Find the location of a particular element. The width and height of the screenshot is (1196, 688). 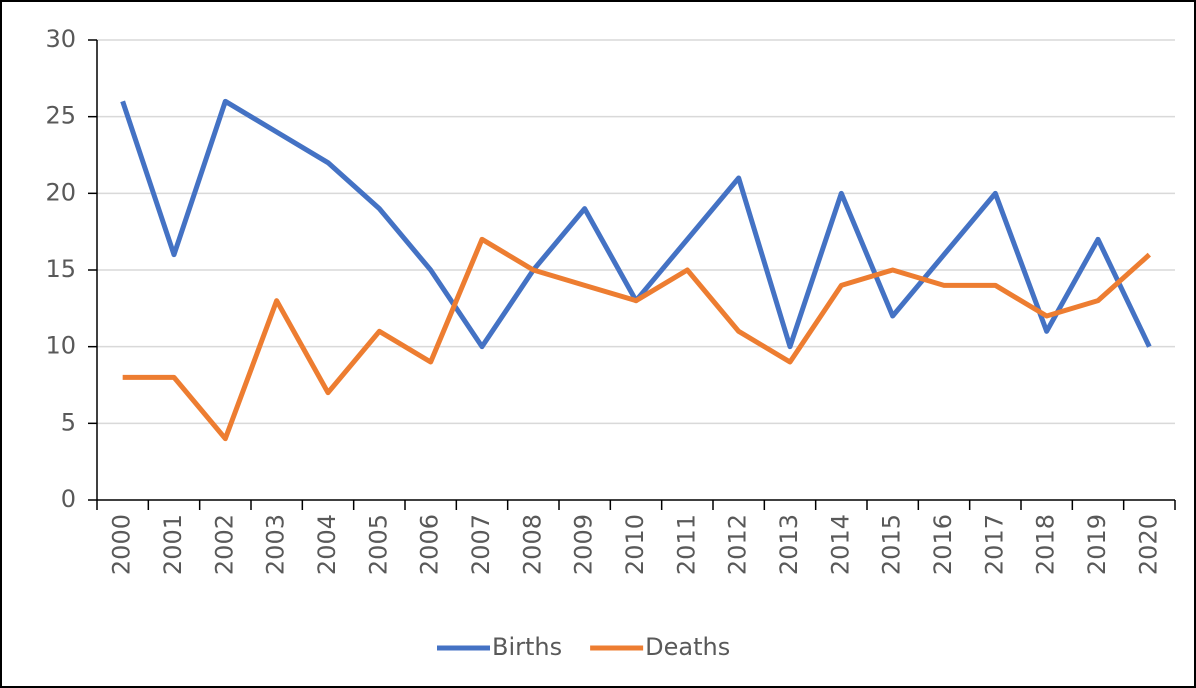

y-tick-label: 10 is located at coordinates (60, 346).